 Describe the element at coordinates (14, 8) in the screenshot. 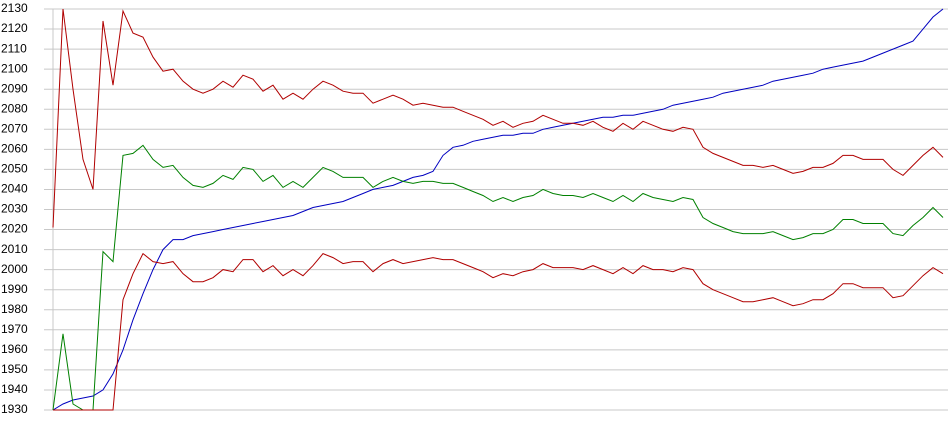

I see `y-tick-label: 2130` at that location.